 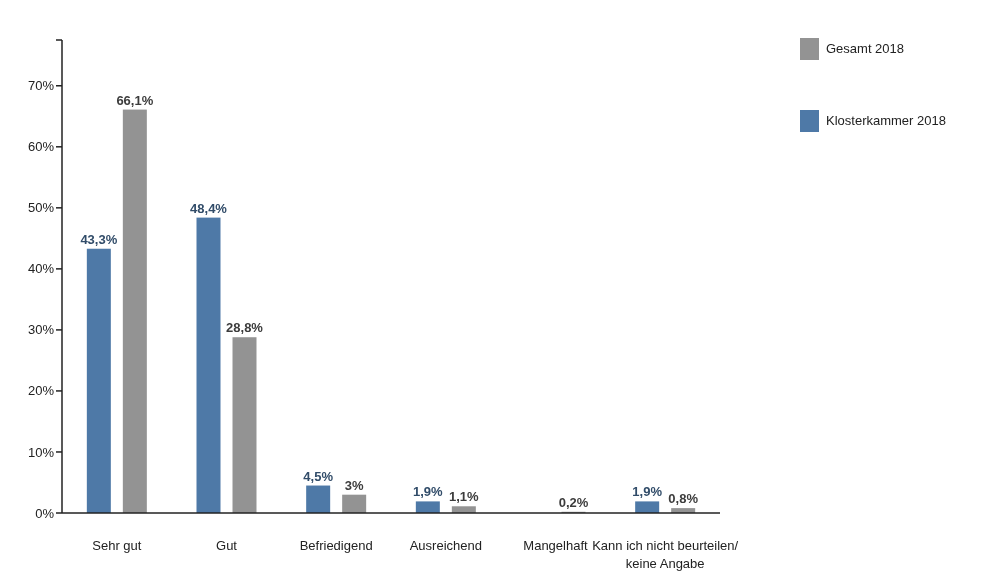 What do you see at coordinates (227, 545) in the screenshot?
I see `x-tick-label: Gut` at bounding box center [227, 545].